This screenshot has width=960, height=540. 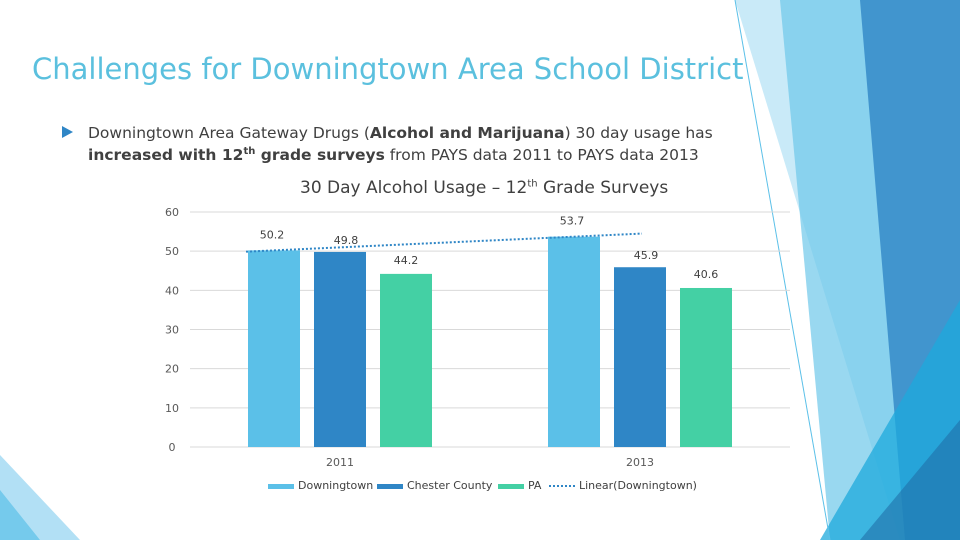 I want to click on y-tick-label: 20, so click(x=172, y=369).